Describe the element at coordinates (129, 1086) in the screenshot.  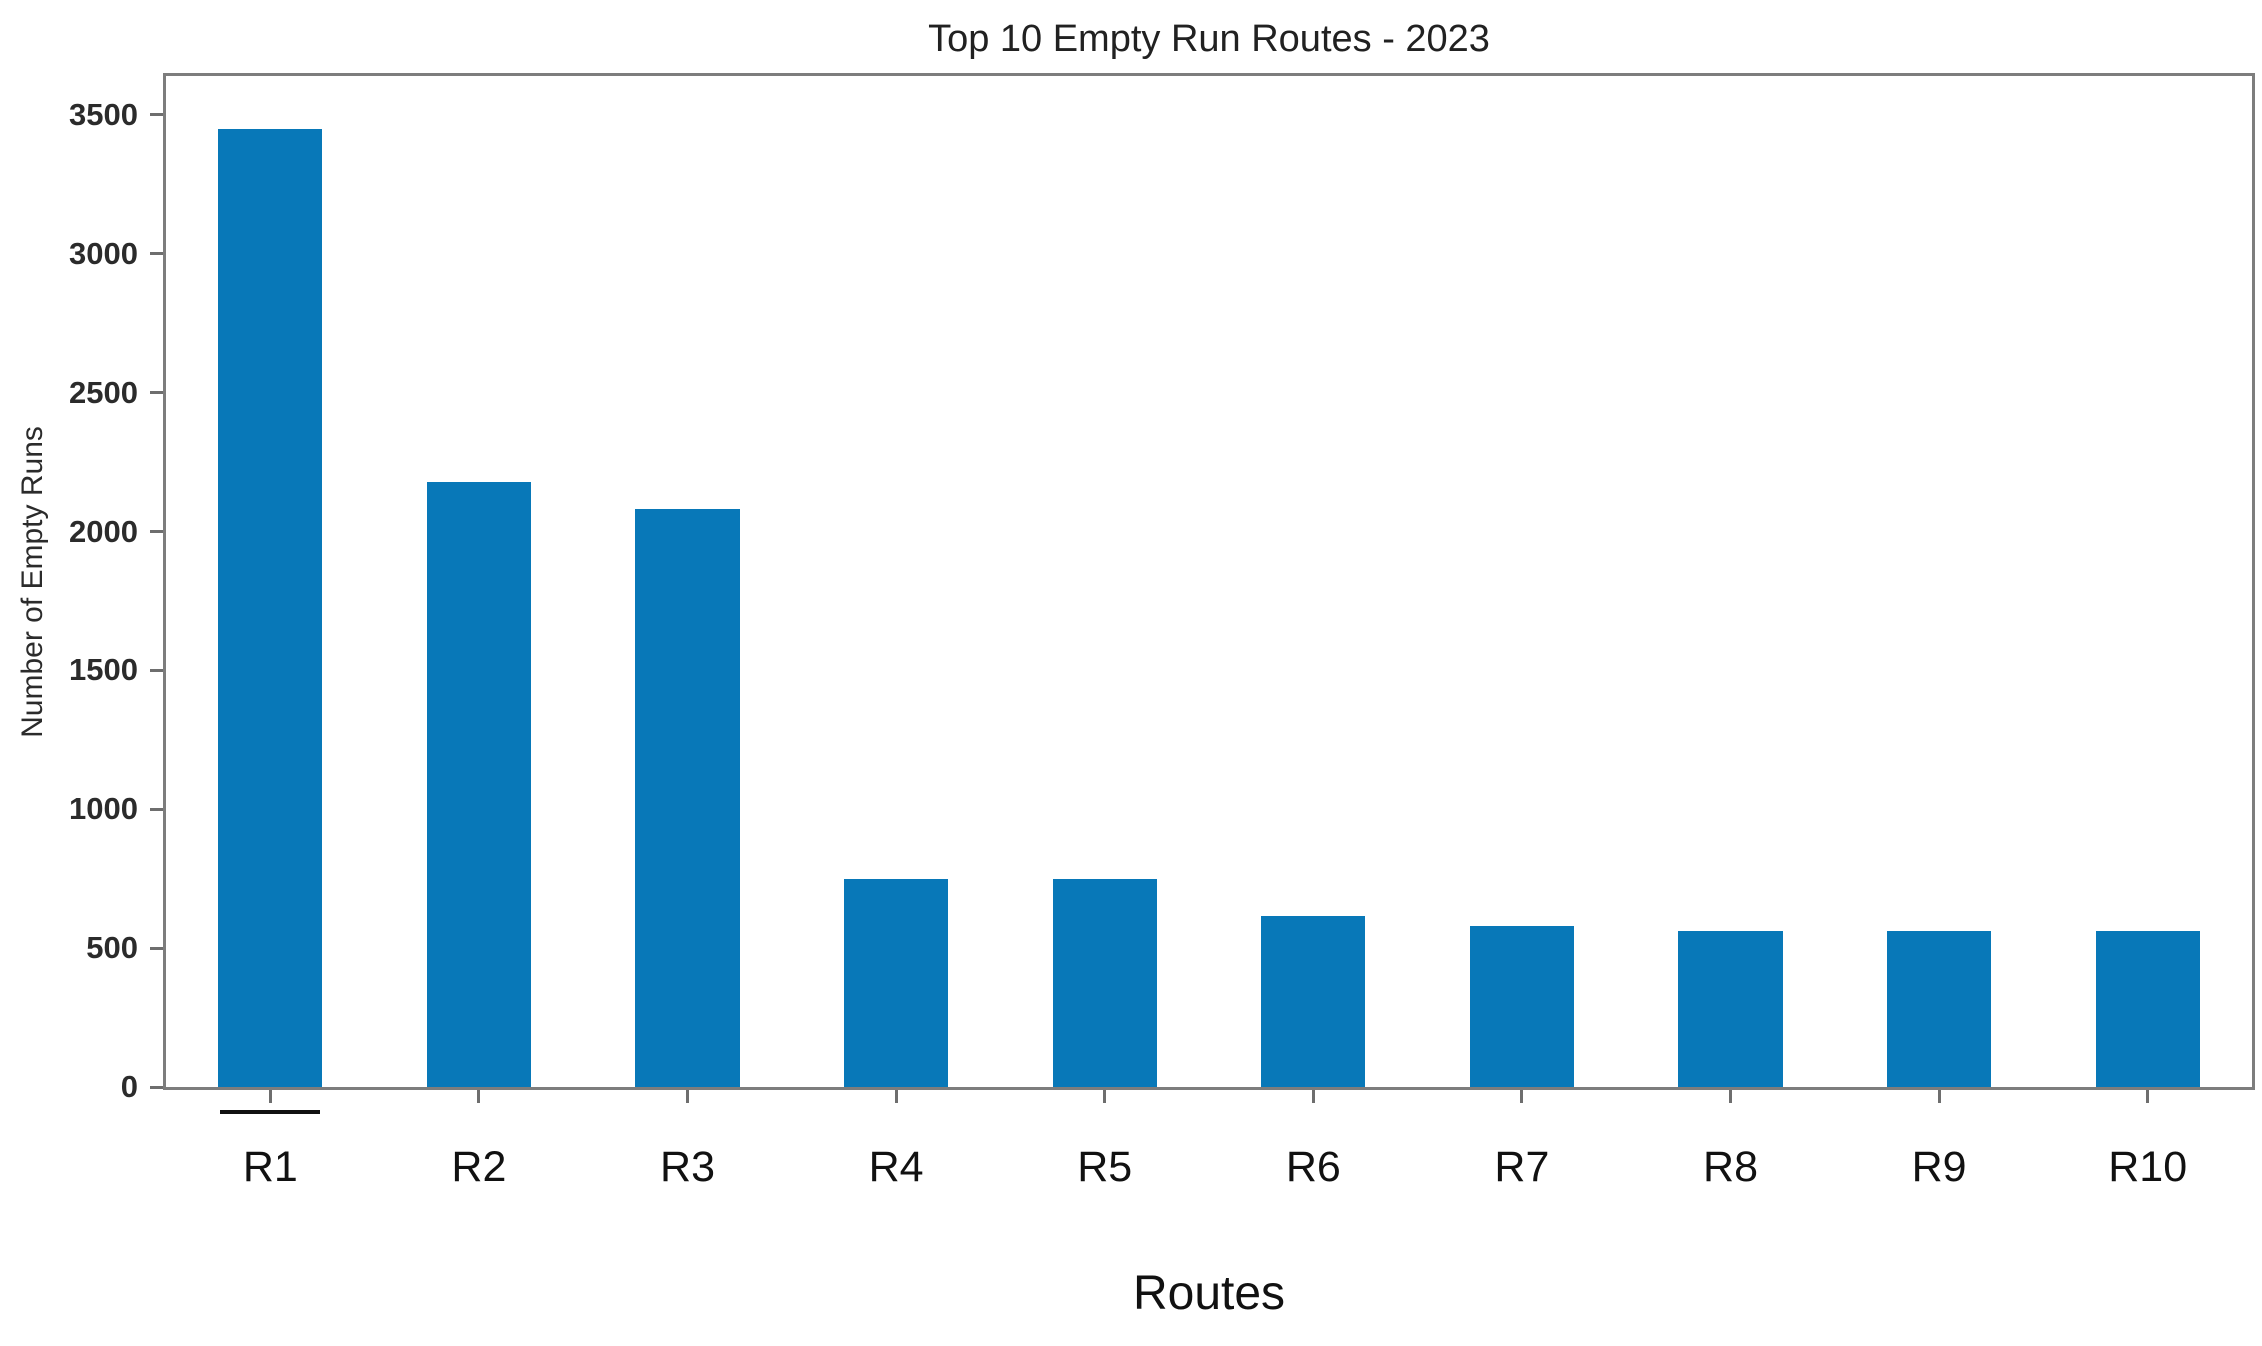
I see `y-tick-label: 0` at that location.